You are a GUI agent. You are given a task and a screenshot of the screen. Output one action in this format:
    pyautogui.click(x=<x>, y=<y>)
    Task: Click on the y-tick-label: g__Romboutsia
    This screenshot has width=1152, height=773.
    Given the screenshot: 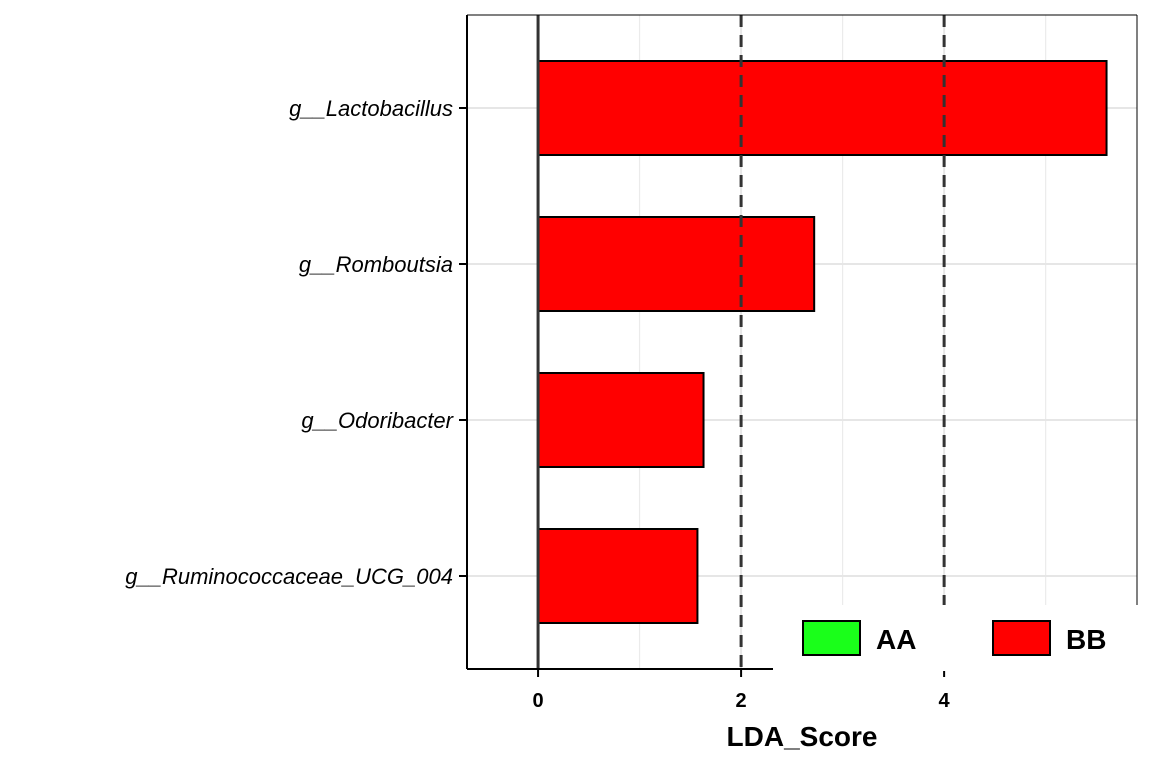 What is the action you would take?
    pyautogui.click(x=376, y=264)
    